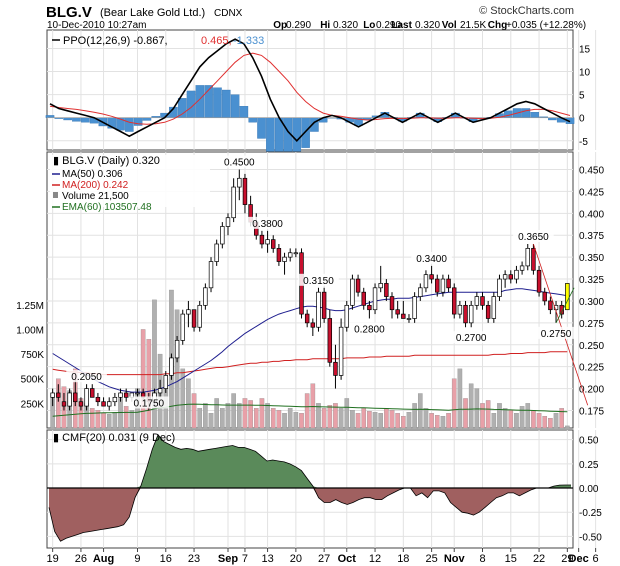 This screenshot has height=566, width=620. Describe the element at coordinates (347, 559) in the screenshot. I see `x-tick-label: Oct` at that location.